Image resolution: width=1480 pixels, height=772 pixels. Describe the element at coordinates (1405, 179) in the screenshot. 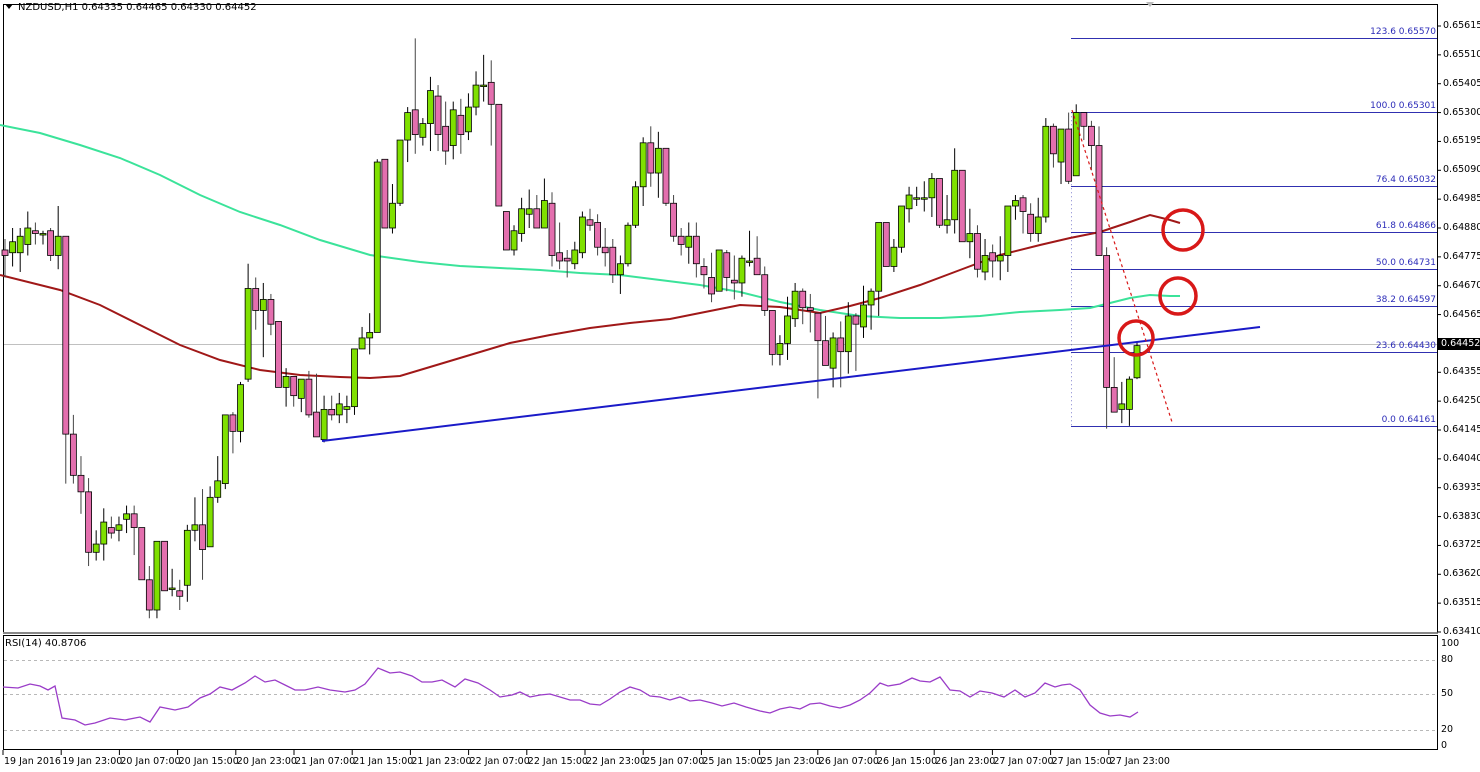

I see `fib-level-label: 76.4 0.65032` at that location.